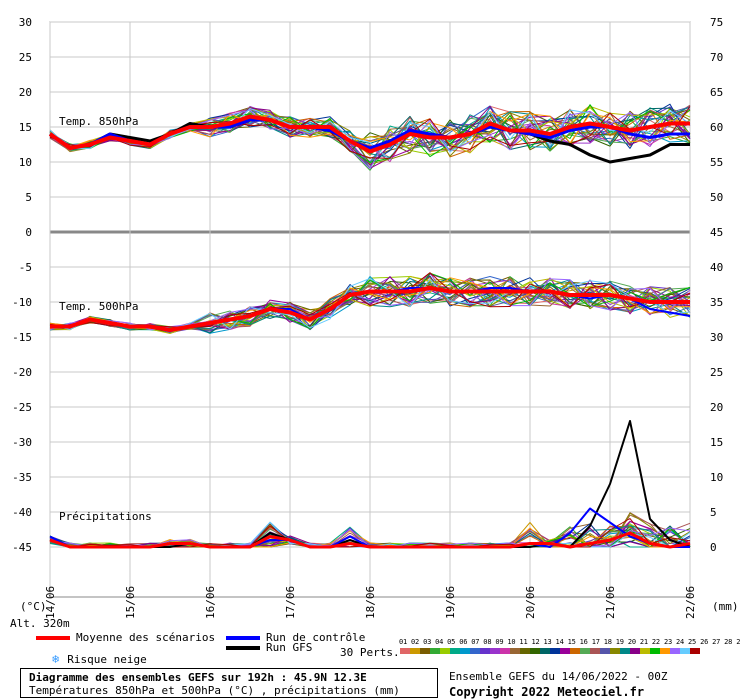  Describe the element at coordinates (716, 337) in the screenshot. I see `right-tick-label: 30` at that location.